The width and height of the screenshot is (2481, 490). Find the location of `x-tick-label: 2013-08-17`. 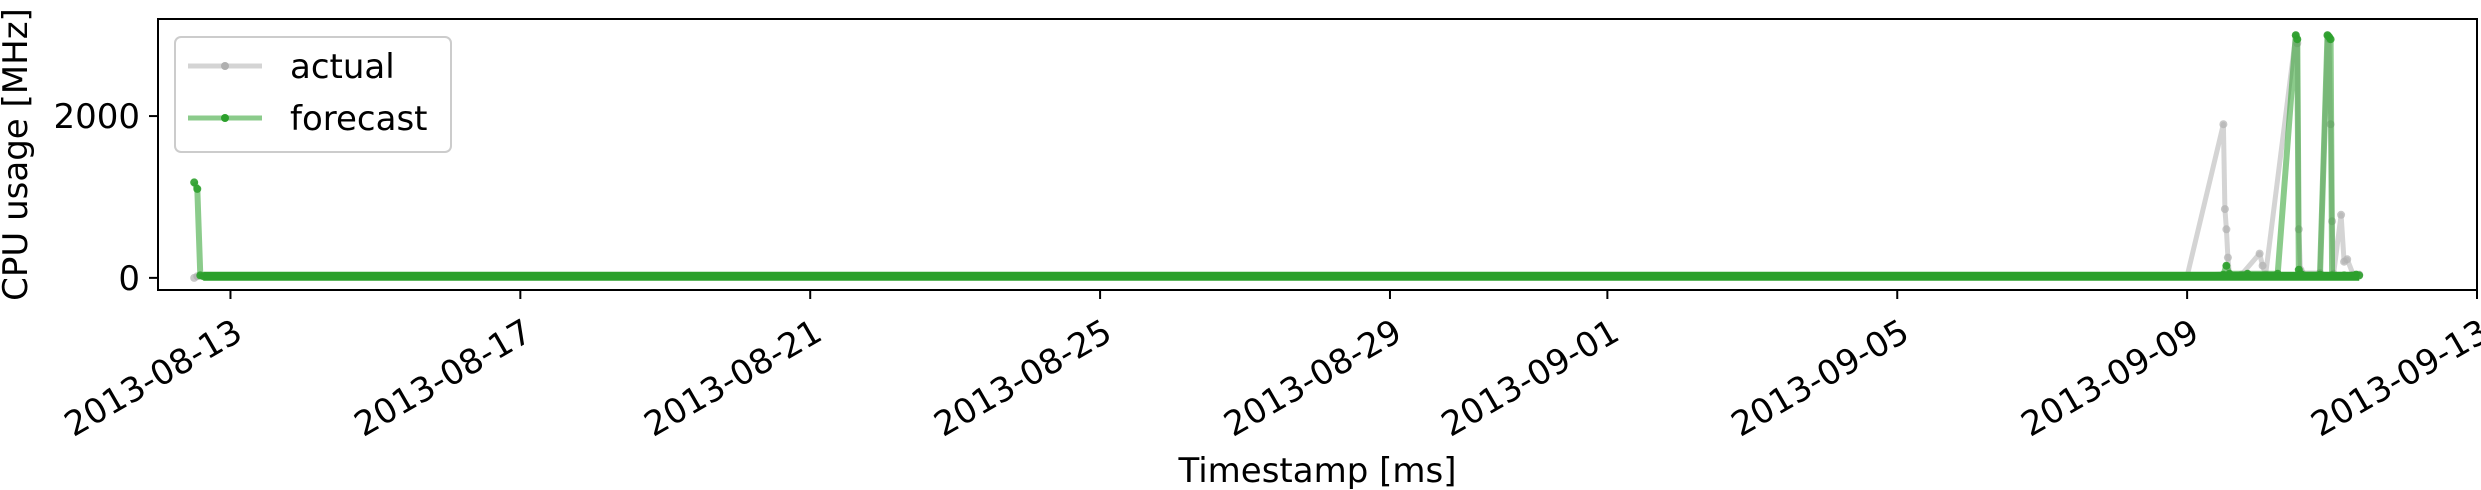

x-tick-label: 2013-08-17 is located at coordinates (443, 378).